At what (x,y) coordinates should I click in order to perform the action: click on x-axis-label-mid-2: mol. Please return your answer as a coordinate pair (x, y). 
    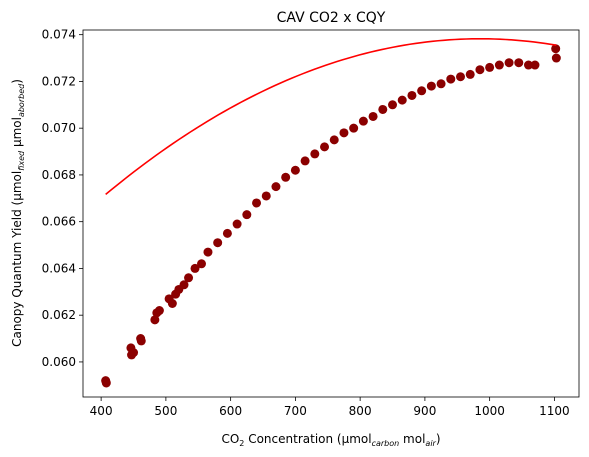
    Looking at the image, I should click on (412, 439).